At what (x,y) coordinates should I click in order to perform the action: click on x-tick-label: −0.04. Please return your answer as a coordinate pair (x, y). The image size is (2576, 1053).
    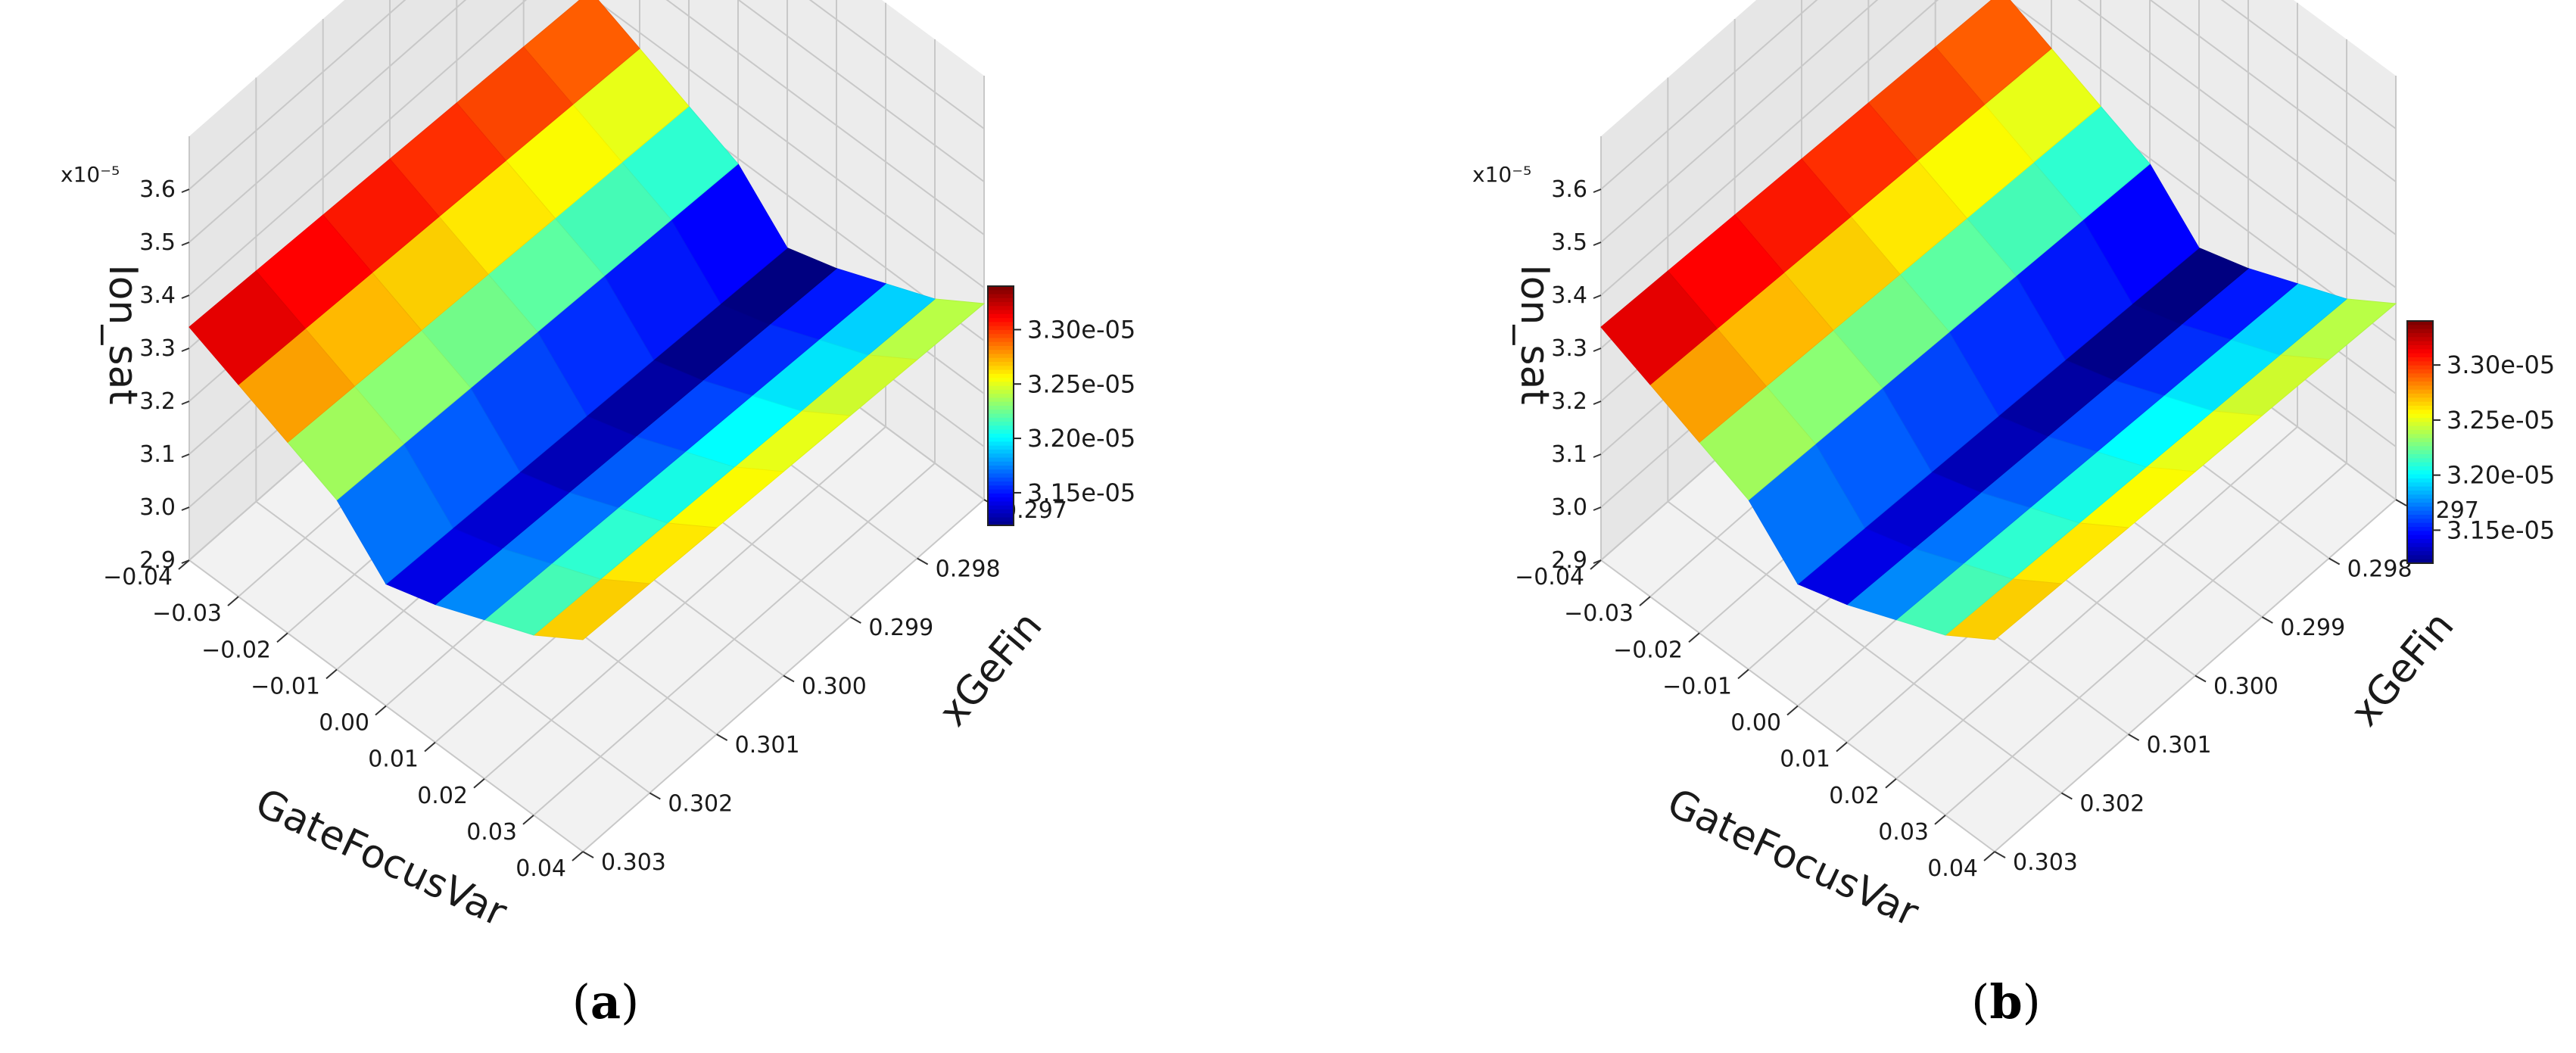
    Looking at the image, I should click on (1549, 577).